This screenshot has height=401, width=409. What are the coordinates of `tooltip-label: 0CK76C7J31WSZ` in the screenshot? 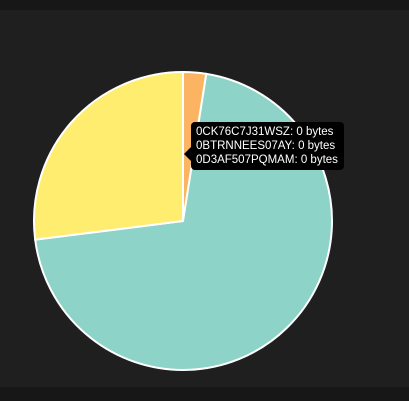 It's located at (243, 132).